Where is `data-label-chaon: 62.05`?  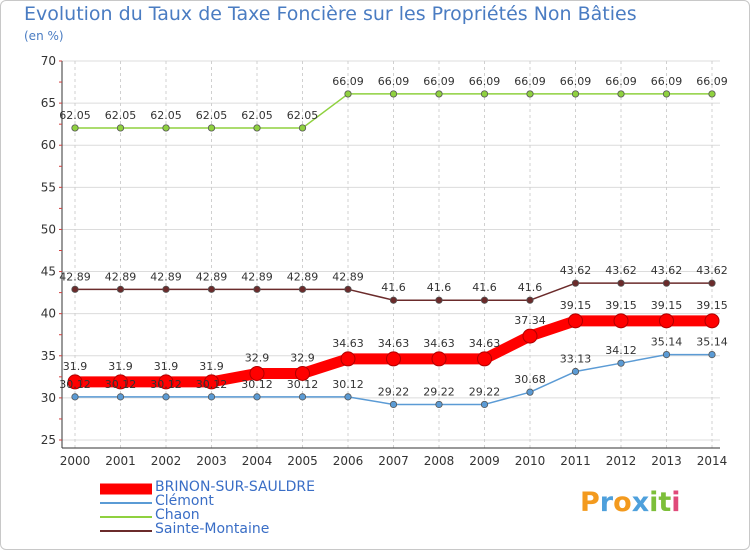
data-label-chaon: 62.05 is located at coordinates (212, 115).